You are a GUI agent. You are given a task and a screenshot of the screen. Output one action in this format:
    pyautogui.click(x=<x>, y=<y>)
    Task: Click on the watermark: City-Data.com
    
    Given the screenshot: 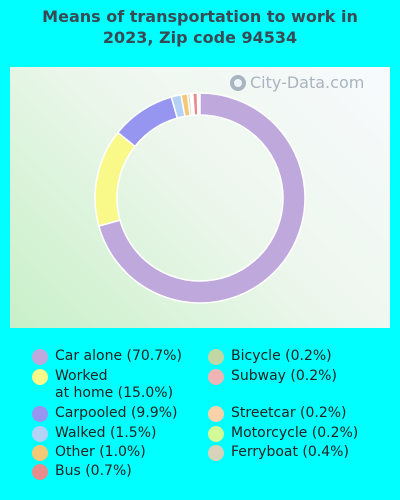 What is the action you would take?
    pyautogui.click(x=297, y=82)
    